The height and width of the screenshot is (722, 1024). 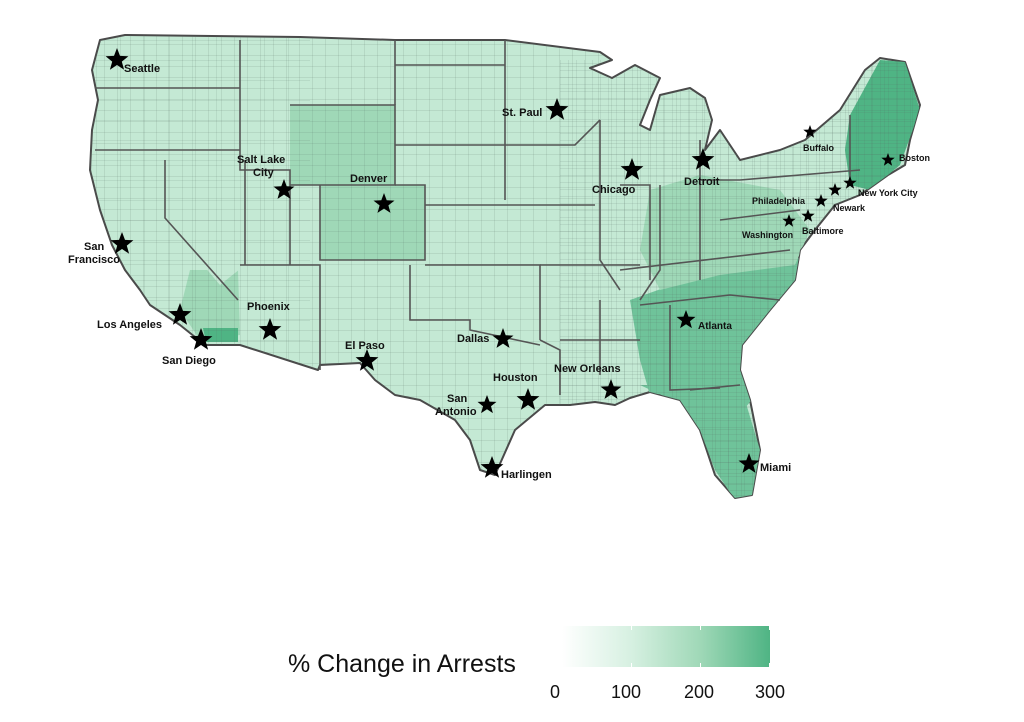 What do you see at coordinates (94, 260) in the screenshot?
I see `sf-line2: Francisco` at bounding box center [94, 260].